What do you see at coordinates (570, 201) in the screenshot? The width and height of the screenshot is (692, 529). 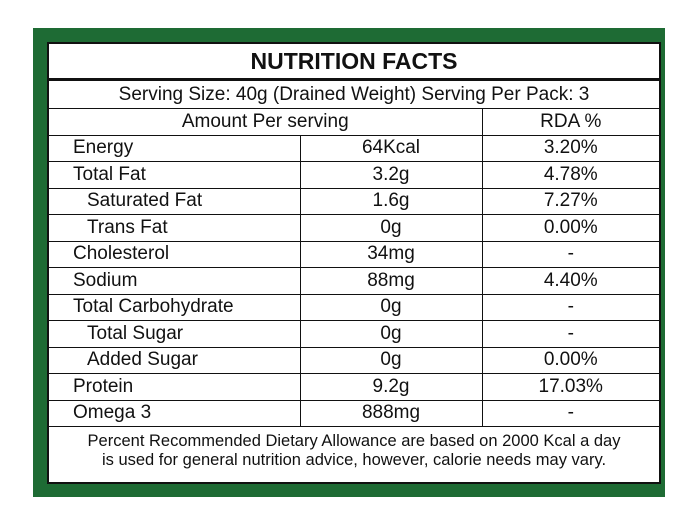 I see `rda: 7.27%` at bounding box center [570, 201].